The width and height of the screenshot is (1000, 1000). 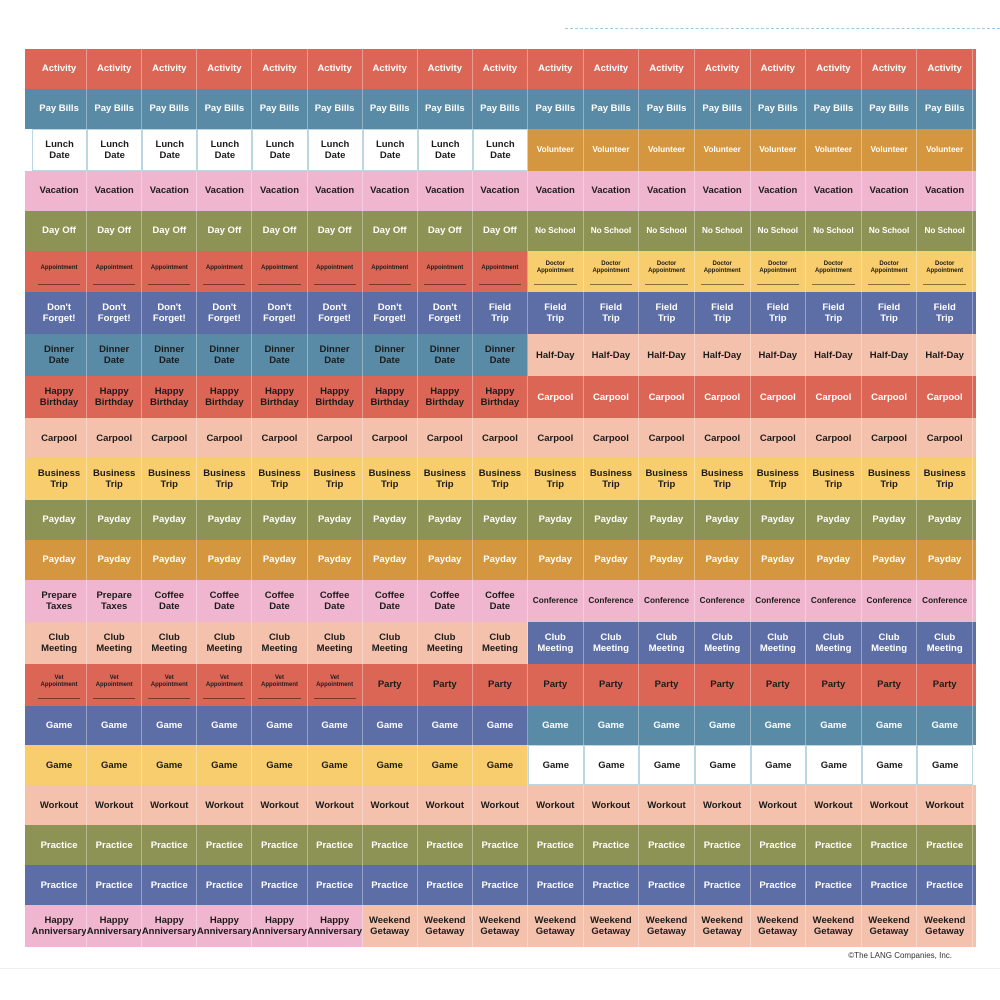 What do you see at coordinates (445, 600) in the screenshot?
I see `sticker-coffee-date: Coffee Date` at bounding box center [445, 600].